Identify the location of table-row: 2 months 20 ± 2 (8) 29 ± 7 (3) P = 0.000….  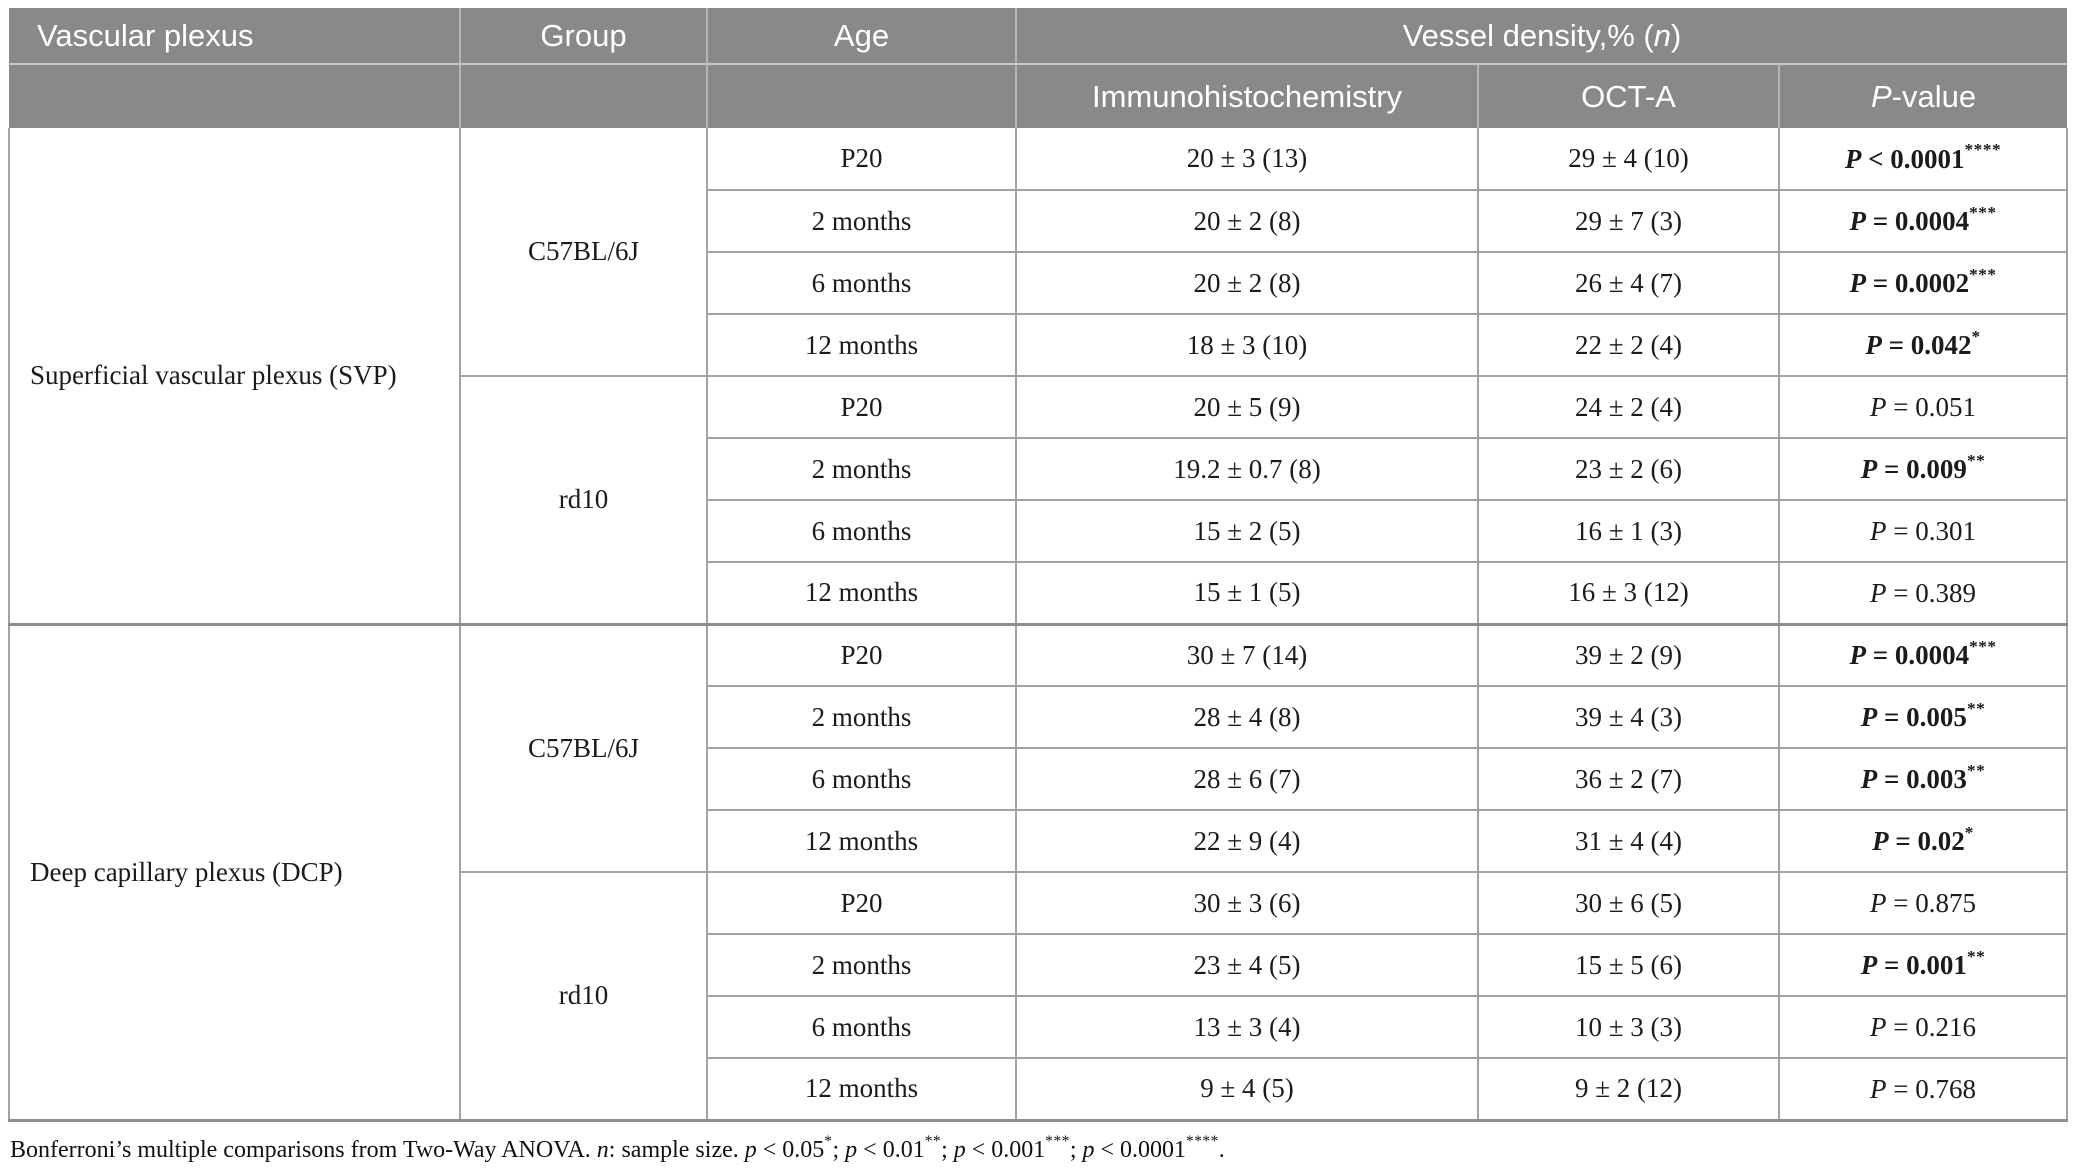
(1038, 221).